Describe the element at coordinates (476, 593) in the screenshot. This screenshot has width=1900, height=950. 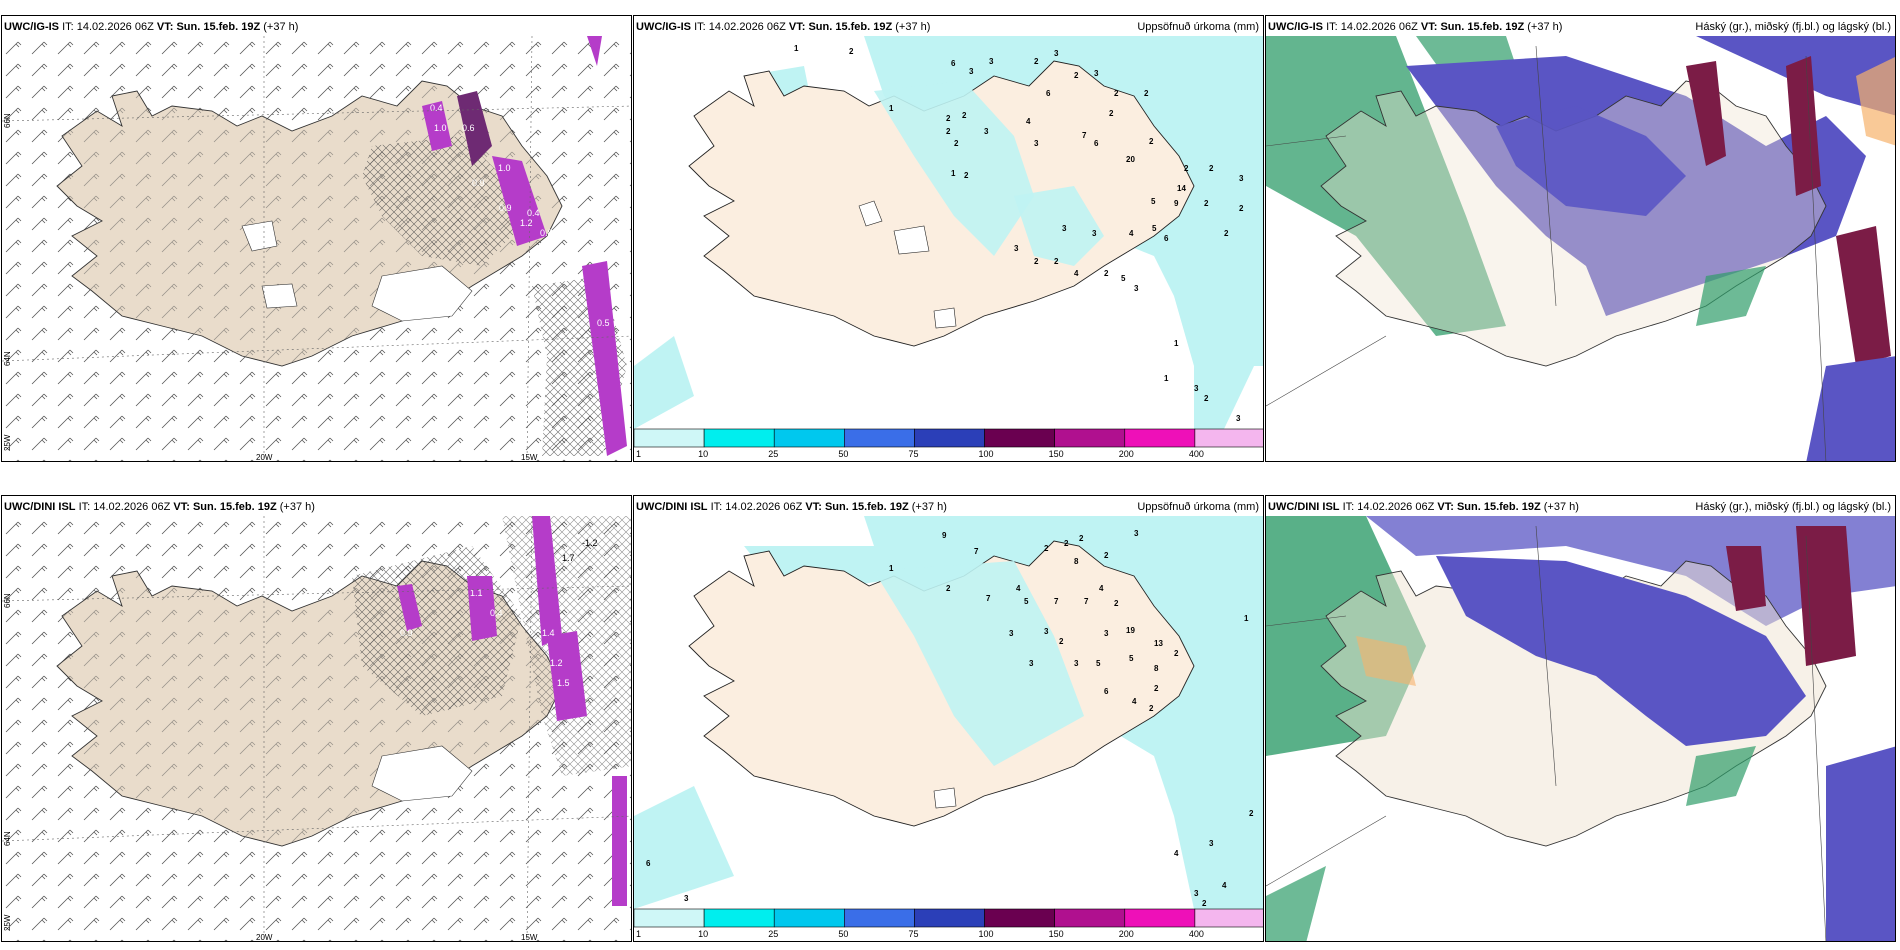
I see `wind-value: 1.1` at that location.